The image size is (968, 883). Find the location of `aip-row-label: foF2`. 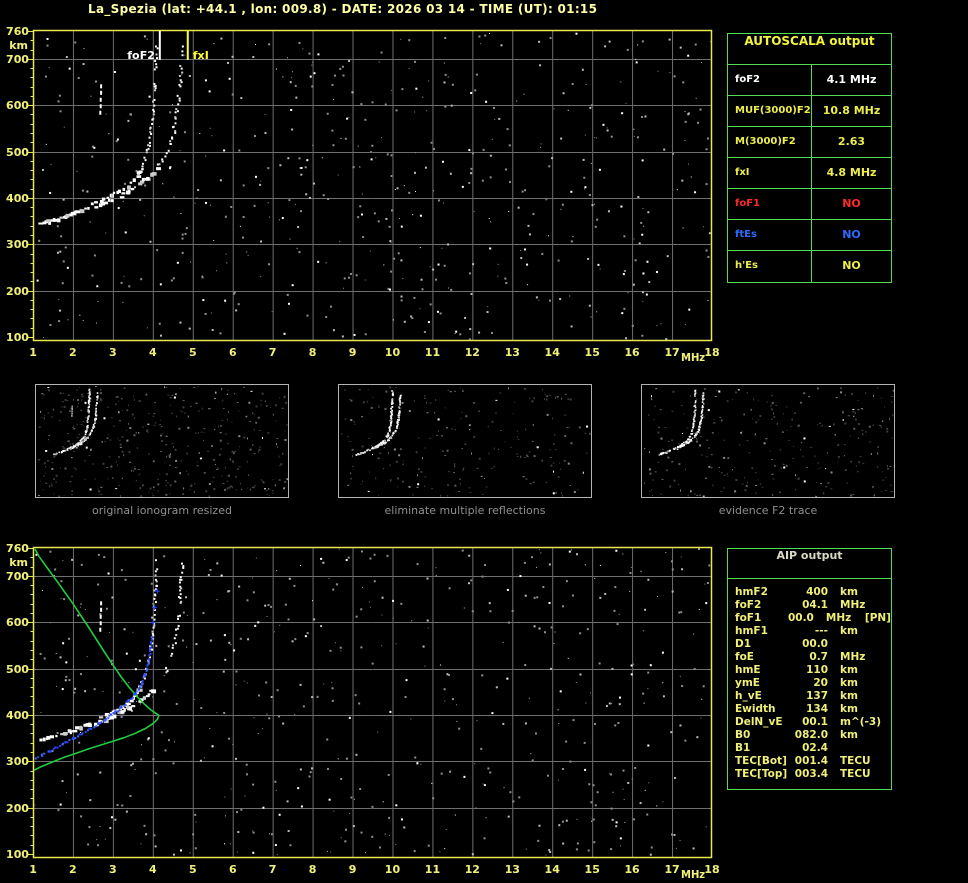

aip-row-label: foF2 is located at coordinates (748, 605).